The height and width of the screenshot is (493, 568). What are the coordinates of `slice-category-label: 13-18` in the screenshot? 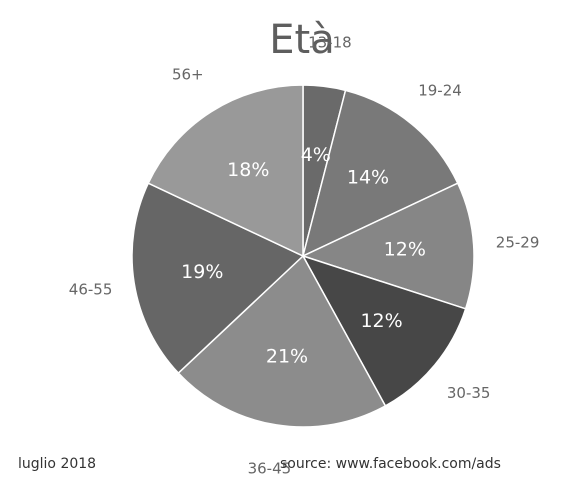 It's located at (330, 43).